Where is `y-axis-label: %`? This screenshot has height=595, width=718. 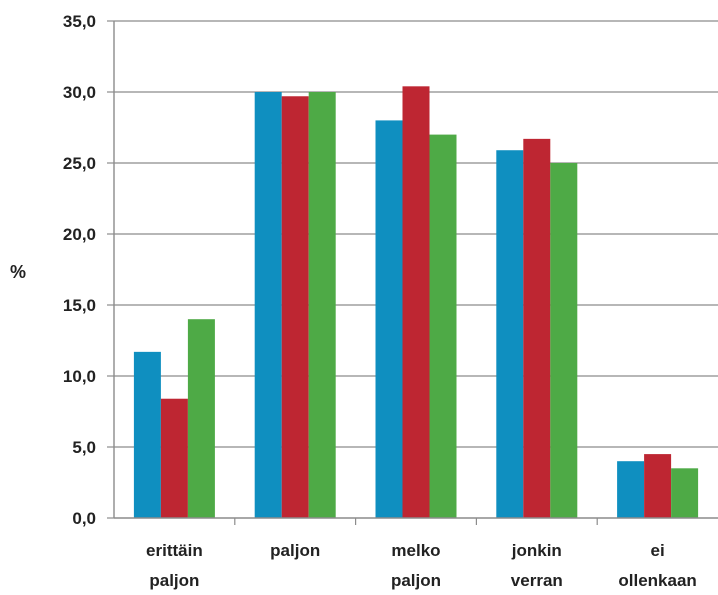
y-axis-label: % is located at coordinates (18, 272).